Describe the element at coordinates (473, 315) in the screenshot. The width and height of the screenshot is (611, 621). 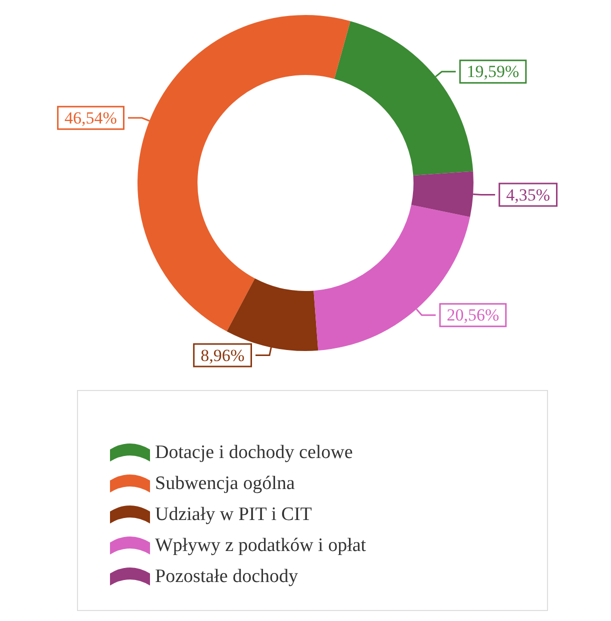
I see `data-label: 20,56%` at that location.